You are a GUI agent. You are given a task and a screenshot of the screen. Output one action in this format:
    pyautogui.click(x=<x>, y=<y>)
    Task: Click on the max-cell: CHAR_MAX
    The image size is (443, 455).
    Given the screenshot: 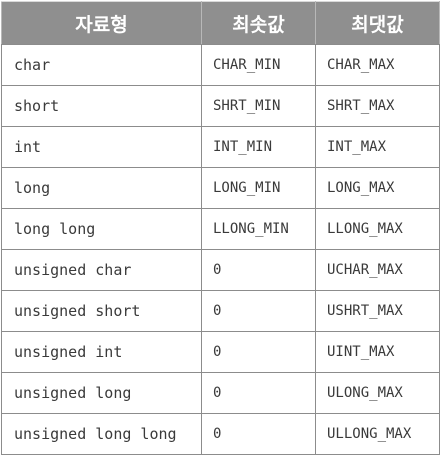 What is the action you would take?
    pyautogui.click(x=377, y=65)
    